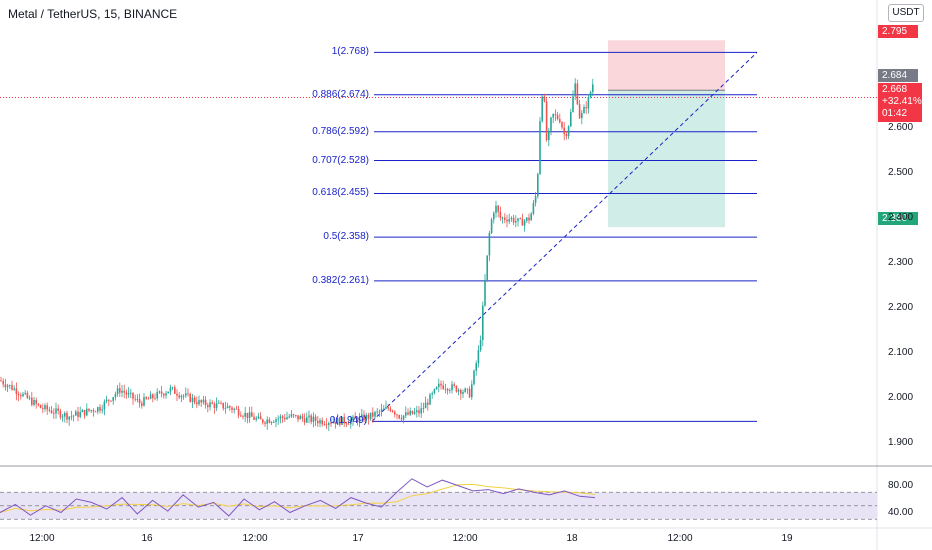 This screenshot has height=550, width=932. What do you see at coordinates (340, 94) in the screenshot?
I see `fib-level-label: 0.886(2.674)` at bounding box center [340, 94].